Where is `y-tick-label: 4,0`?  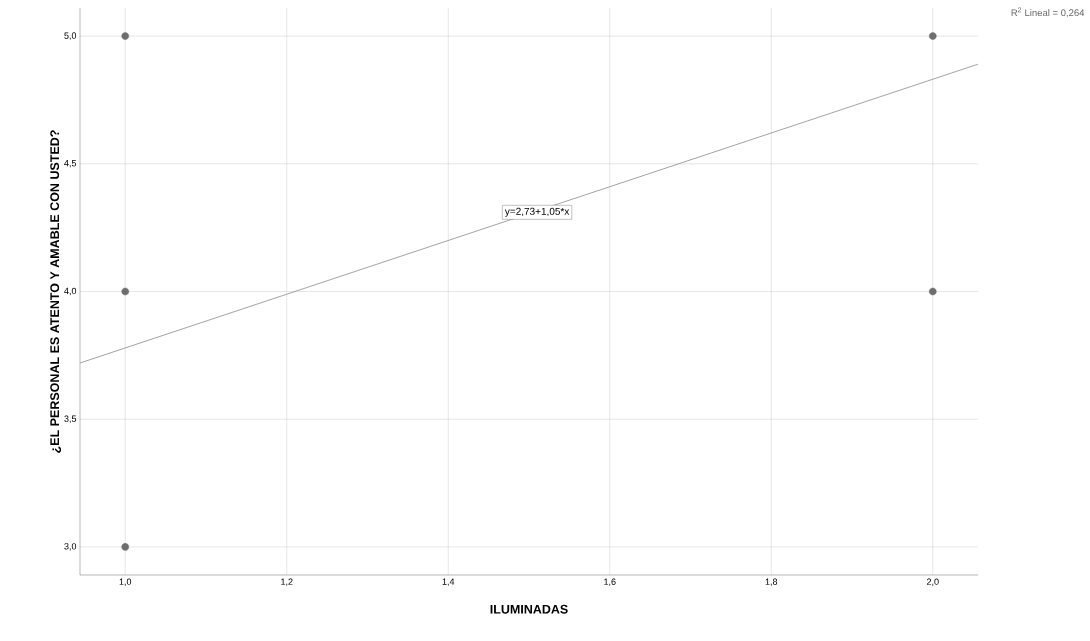
y-tick-label: 4,0 is located at coordinates (70, 291).